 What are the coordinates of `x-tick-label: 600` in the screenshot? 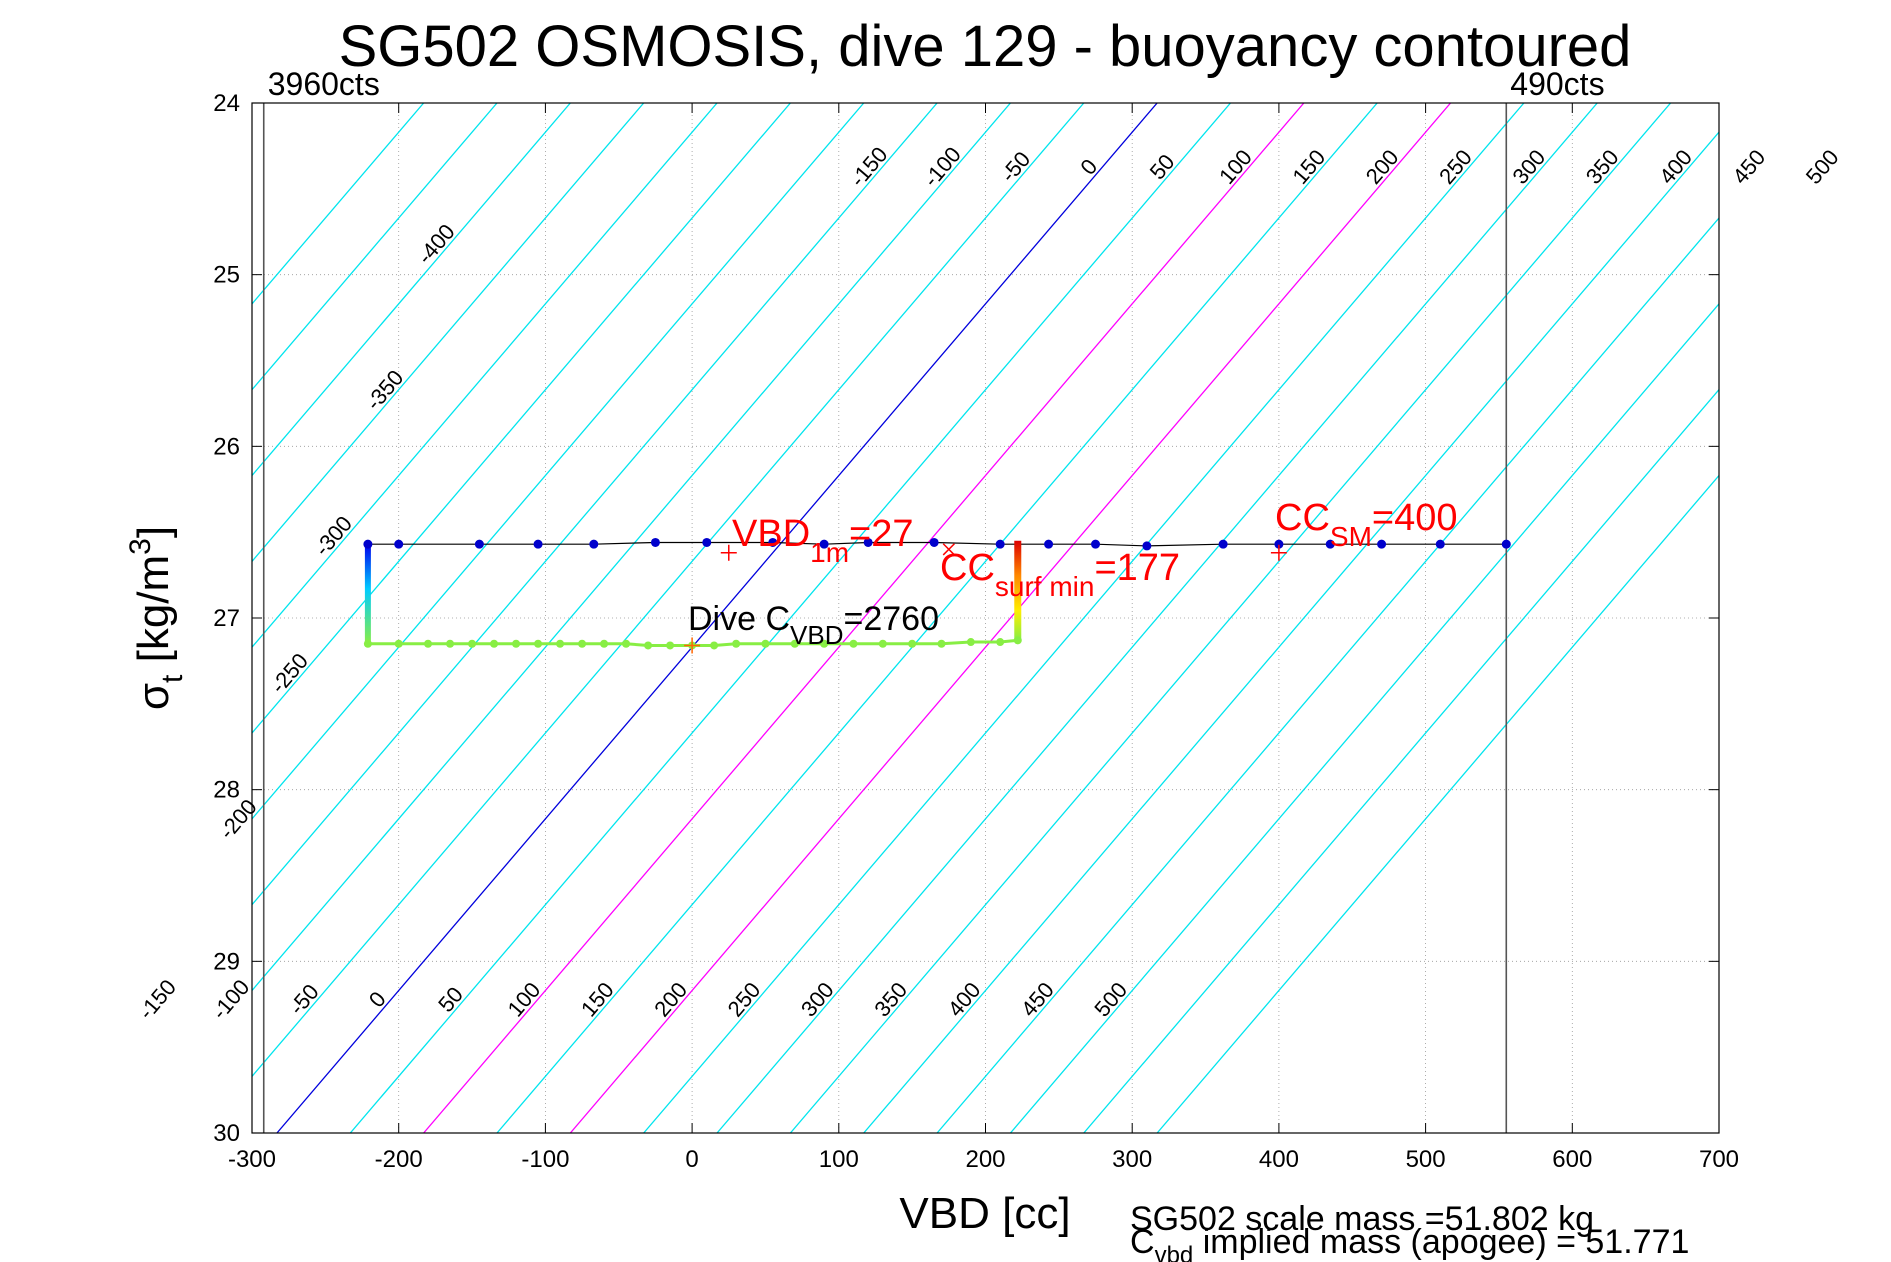 It's located at (1572, 1159).